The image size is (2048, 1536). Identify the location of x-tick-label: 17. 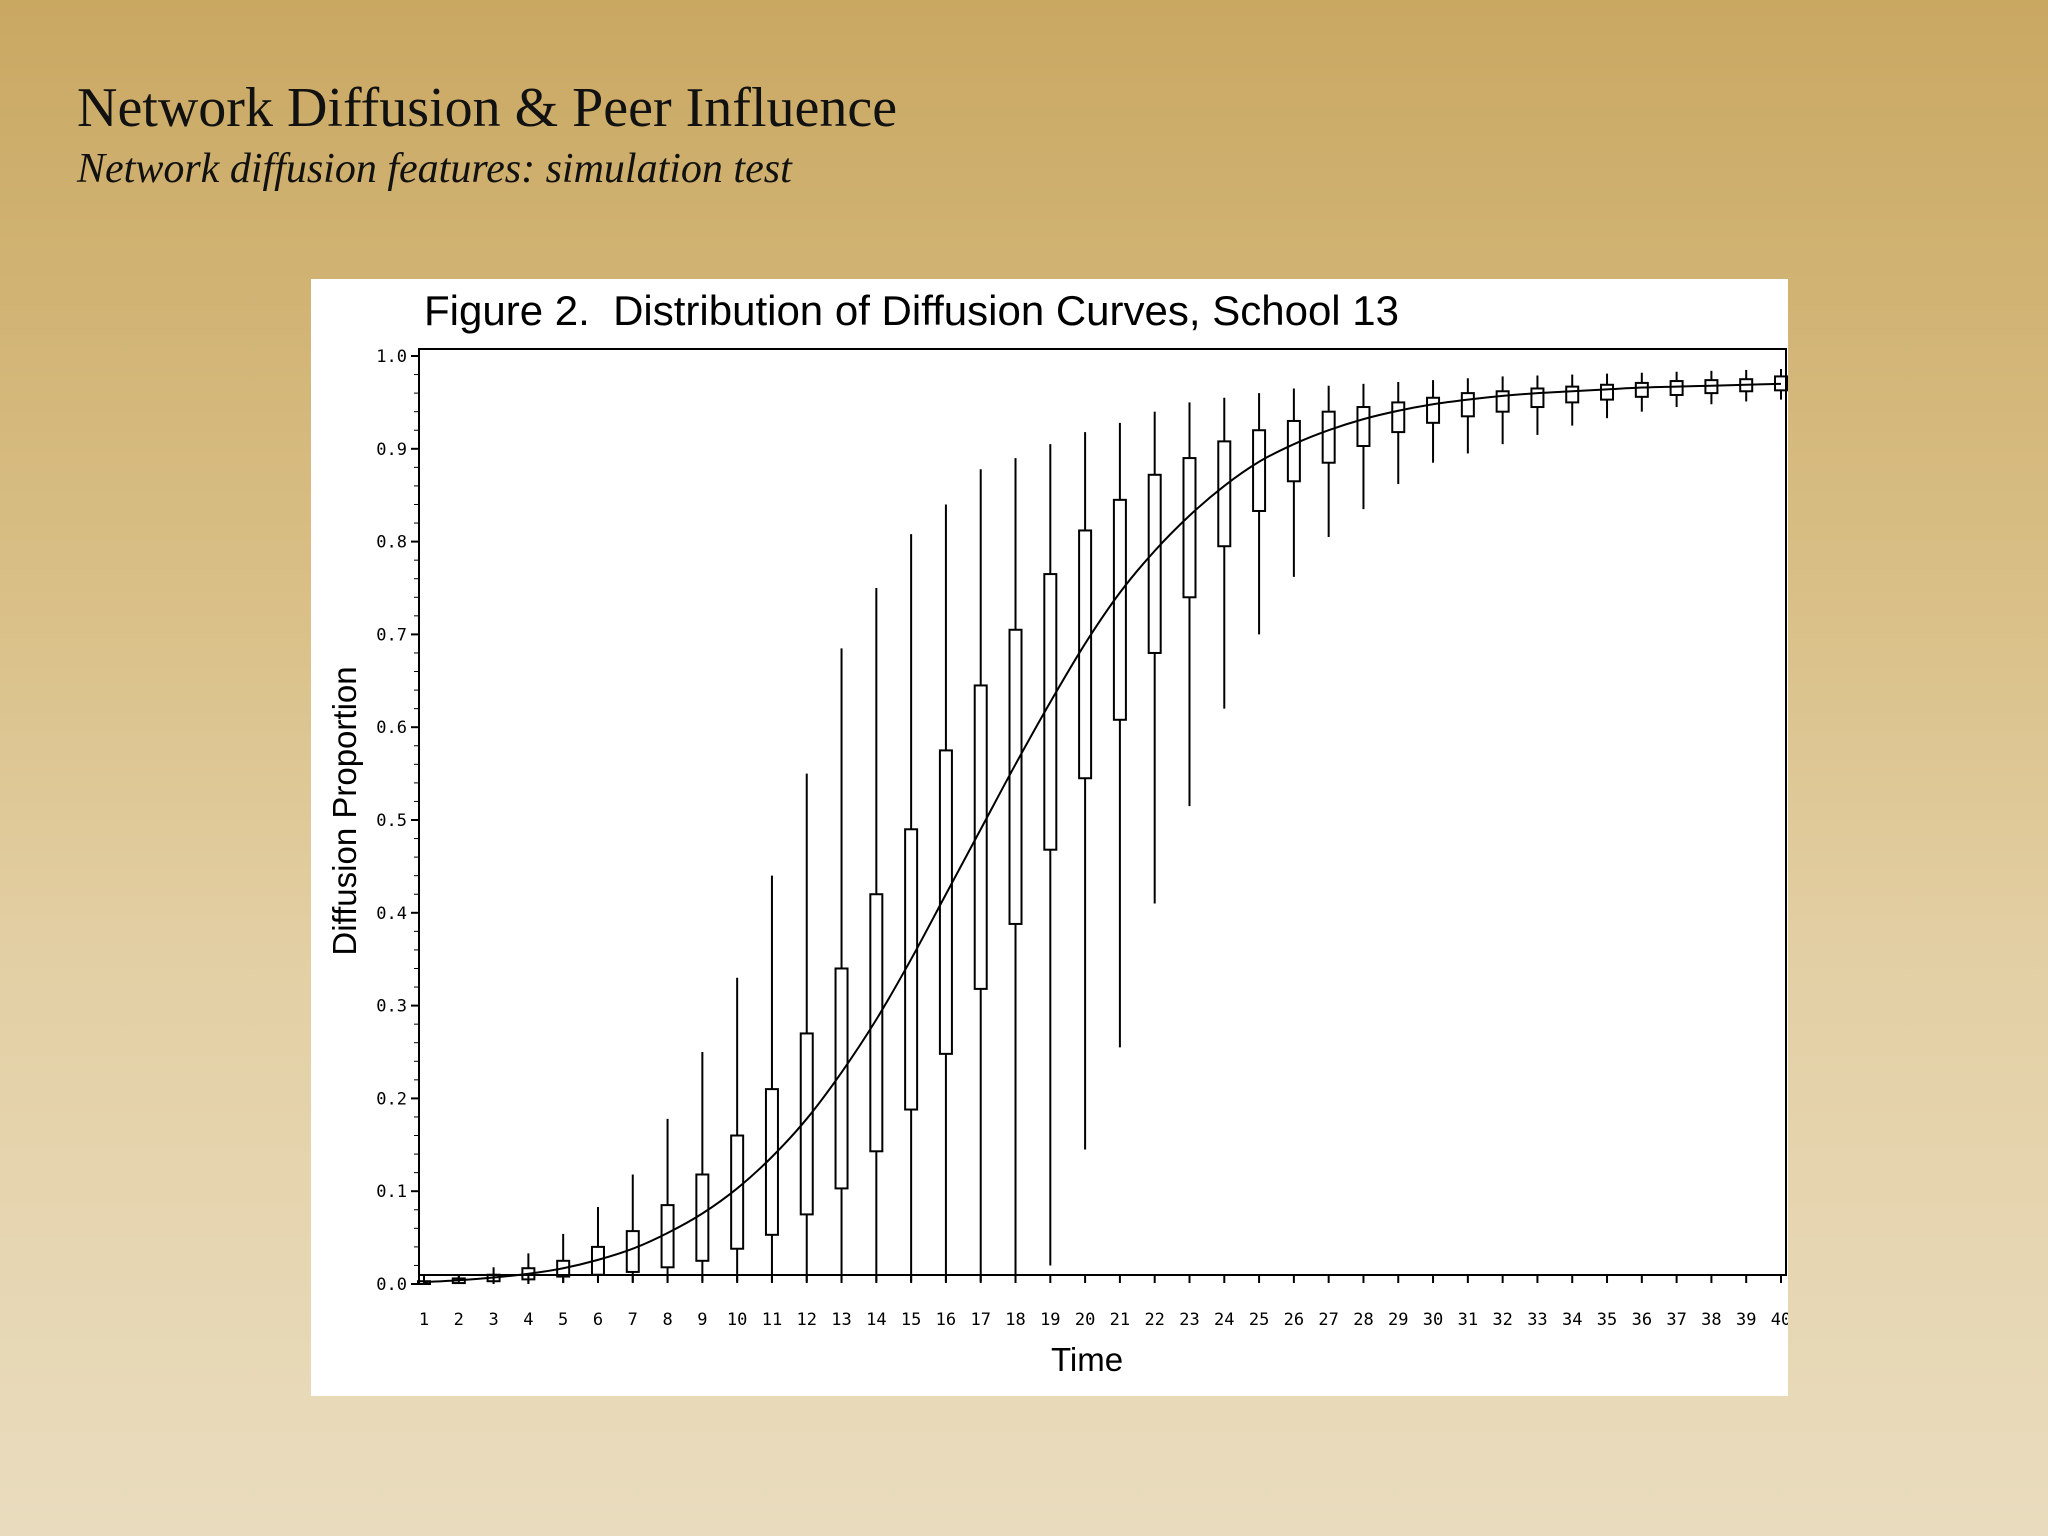
(980, 1320).